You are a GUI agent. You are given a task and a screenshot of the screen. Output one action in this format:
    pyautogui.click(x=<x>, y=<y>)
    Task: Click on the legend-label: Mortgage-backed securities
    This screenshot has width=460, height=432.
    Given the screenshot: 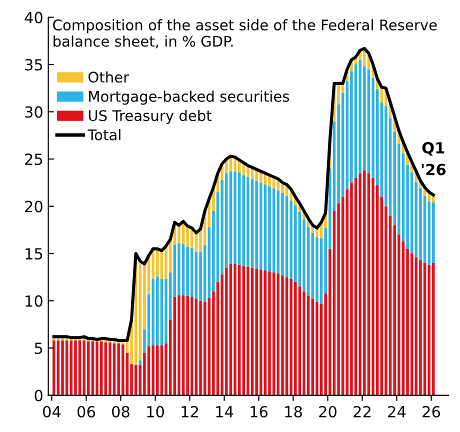 What is the action you would take?
    pyautogui.click(x=189, y=97)
    